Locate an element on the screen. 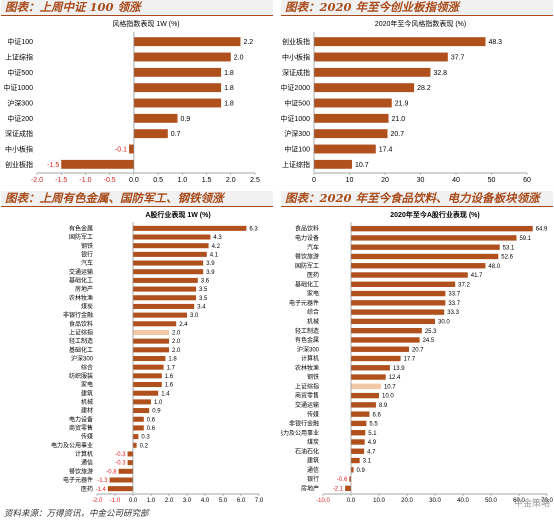 This screenshot has width=554, height=522. data-label: 1.6 is located at coordinates (169, 386).